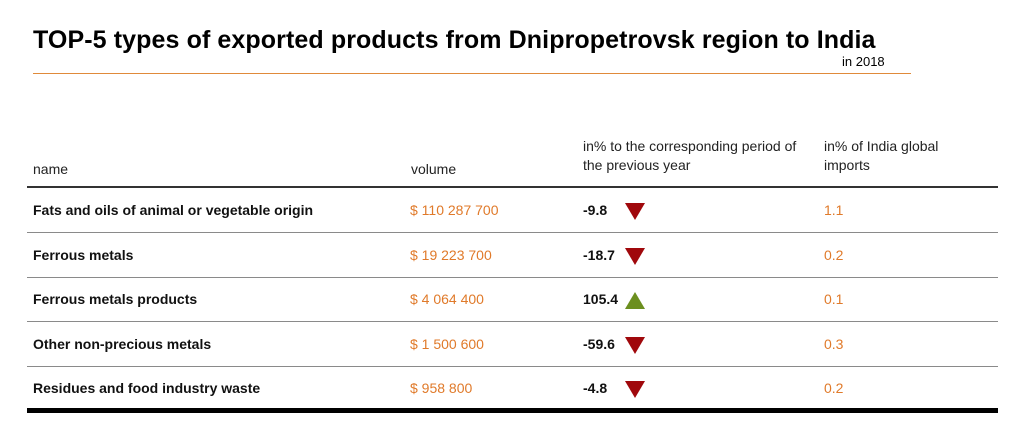 This screenshot has height=437, width=1024. Describe the element at coordinates (599, 343) in the screenshot. I see `change-percent: -59.6` at that location.